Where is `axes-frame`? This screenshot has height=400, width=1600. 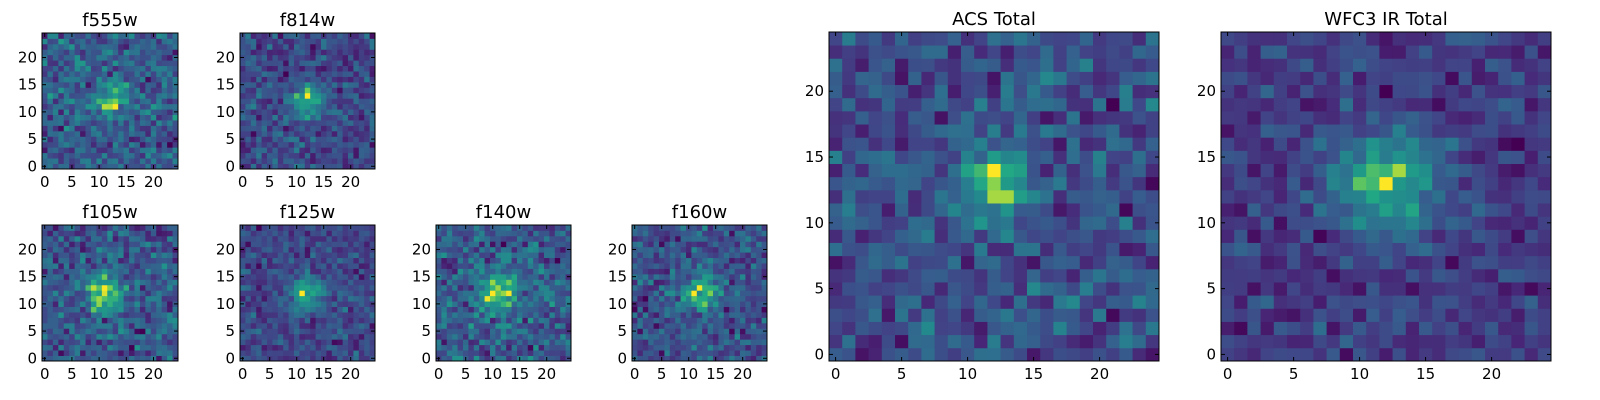
axes-frame is located at coordinates (307, 293).